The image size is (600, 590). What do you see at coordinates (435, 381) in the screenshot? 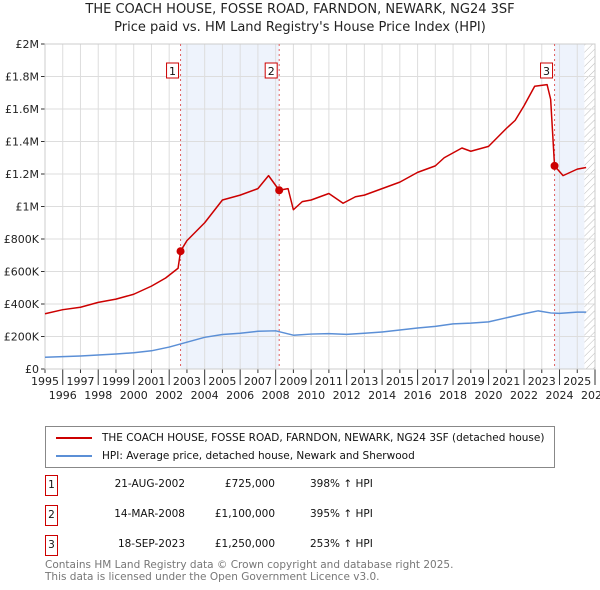
I see `x-tick-label: 2017` at bounding box center [435, 381].